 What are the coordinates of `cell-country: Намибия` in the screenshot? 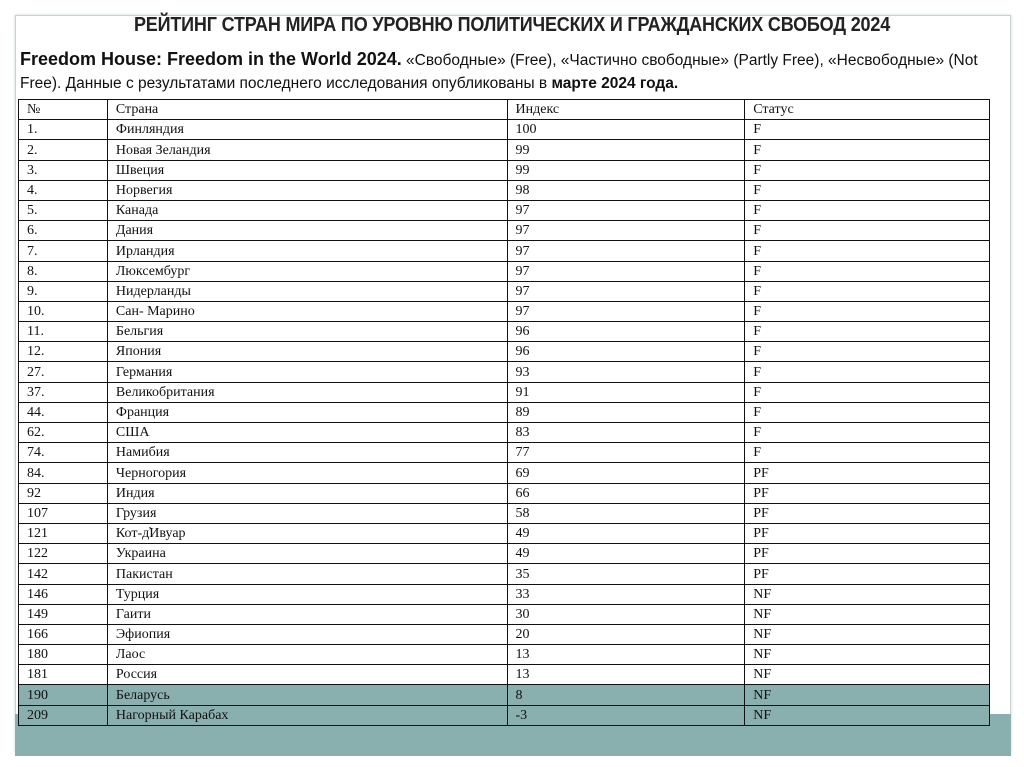 It's located at (307, 453).